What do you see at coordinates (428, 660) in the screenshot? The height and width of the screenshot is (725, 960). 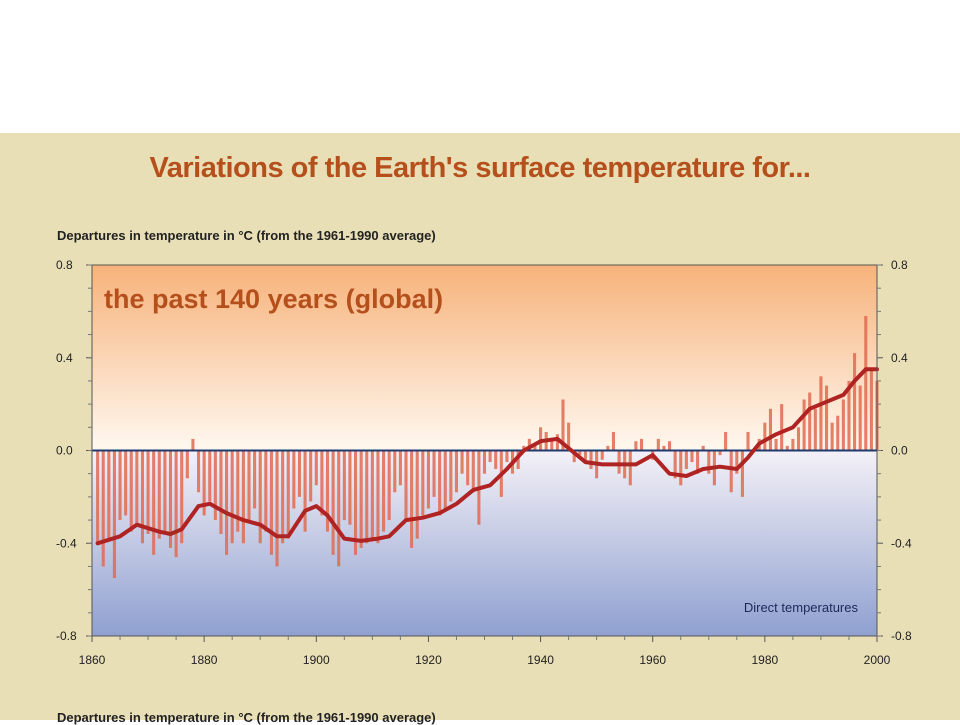 I see `x-tick-label: 1920` at bounding box center [428, 660].